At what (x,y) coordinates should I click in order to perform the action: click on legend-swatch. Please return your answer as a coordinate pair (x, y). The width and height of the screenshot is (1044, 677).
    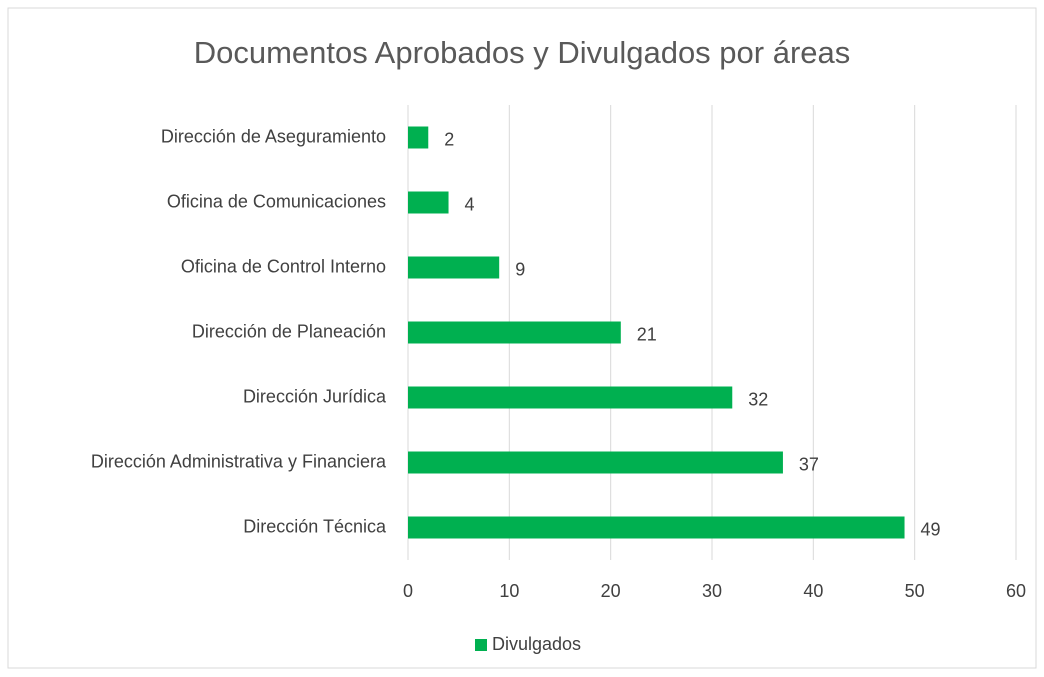
    Looking at the image, I should click on (481, 645).